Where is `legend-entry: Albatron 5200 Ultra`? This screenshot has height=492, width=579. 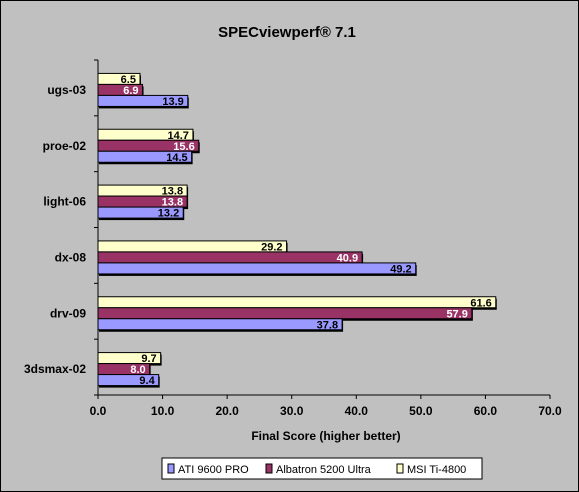 legend-entry: Albatron 5200 Ultra is located at coordinates (324, 470).